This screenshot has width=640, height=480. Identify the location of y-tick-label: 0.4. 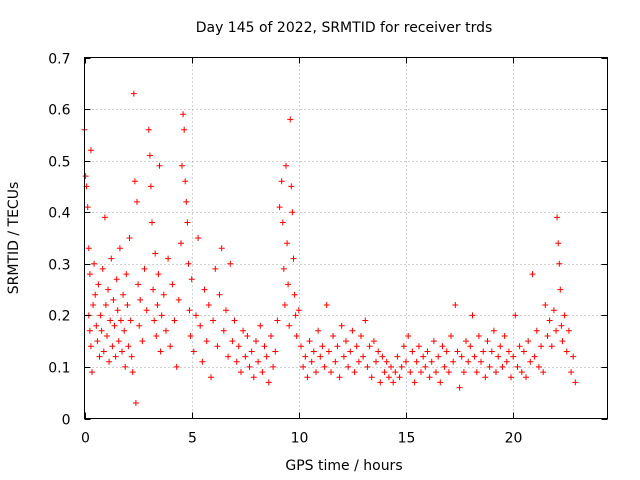
(59, 214).